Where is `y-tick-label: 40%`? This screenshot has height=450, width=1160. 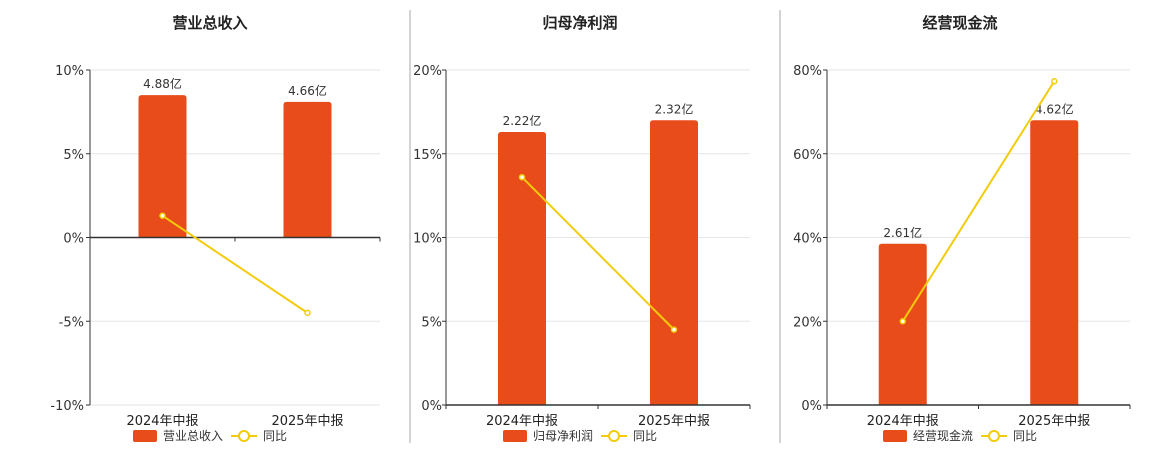 y-tick-label: 40% is located at coordinates (807, 239).